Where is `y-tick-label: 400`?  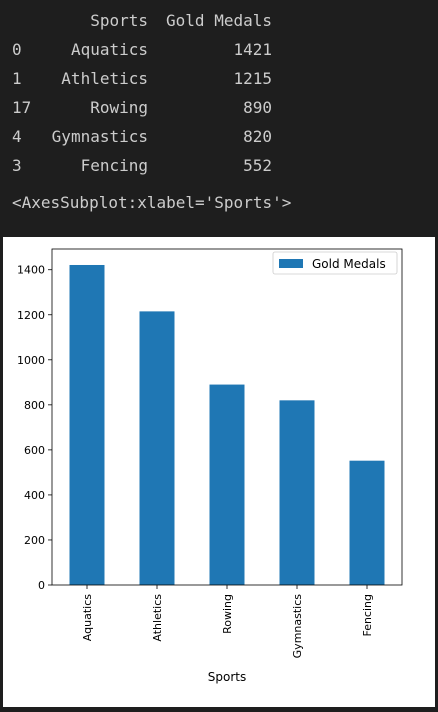 y-tick-label: 400 is located at coordinates (34, 495).